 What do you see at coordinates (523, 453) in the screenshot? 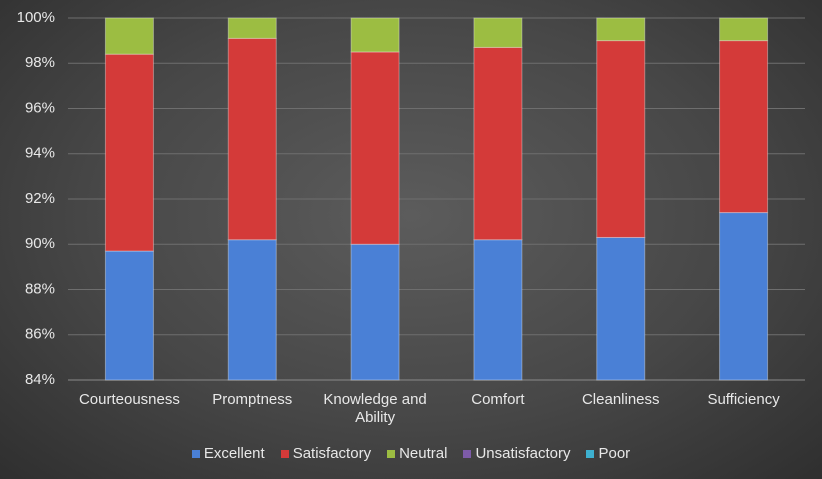
I see `legend-label: Unsatisfactory` at bounding box center [523, 453].